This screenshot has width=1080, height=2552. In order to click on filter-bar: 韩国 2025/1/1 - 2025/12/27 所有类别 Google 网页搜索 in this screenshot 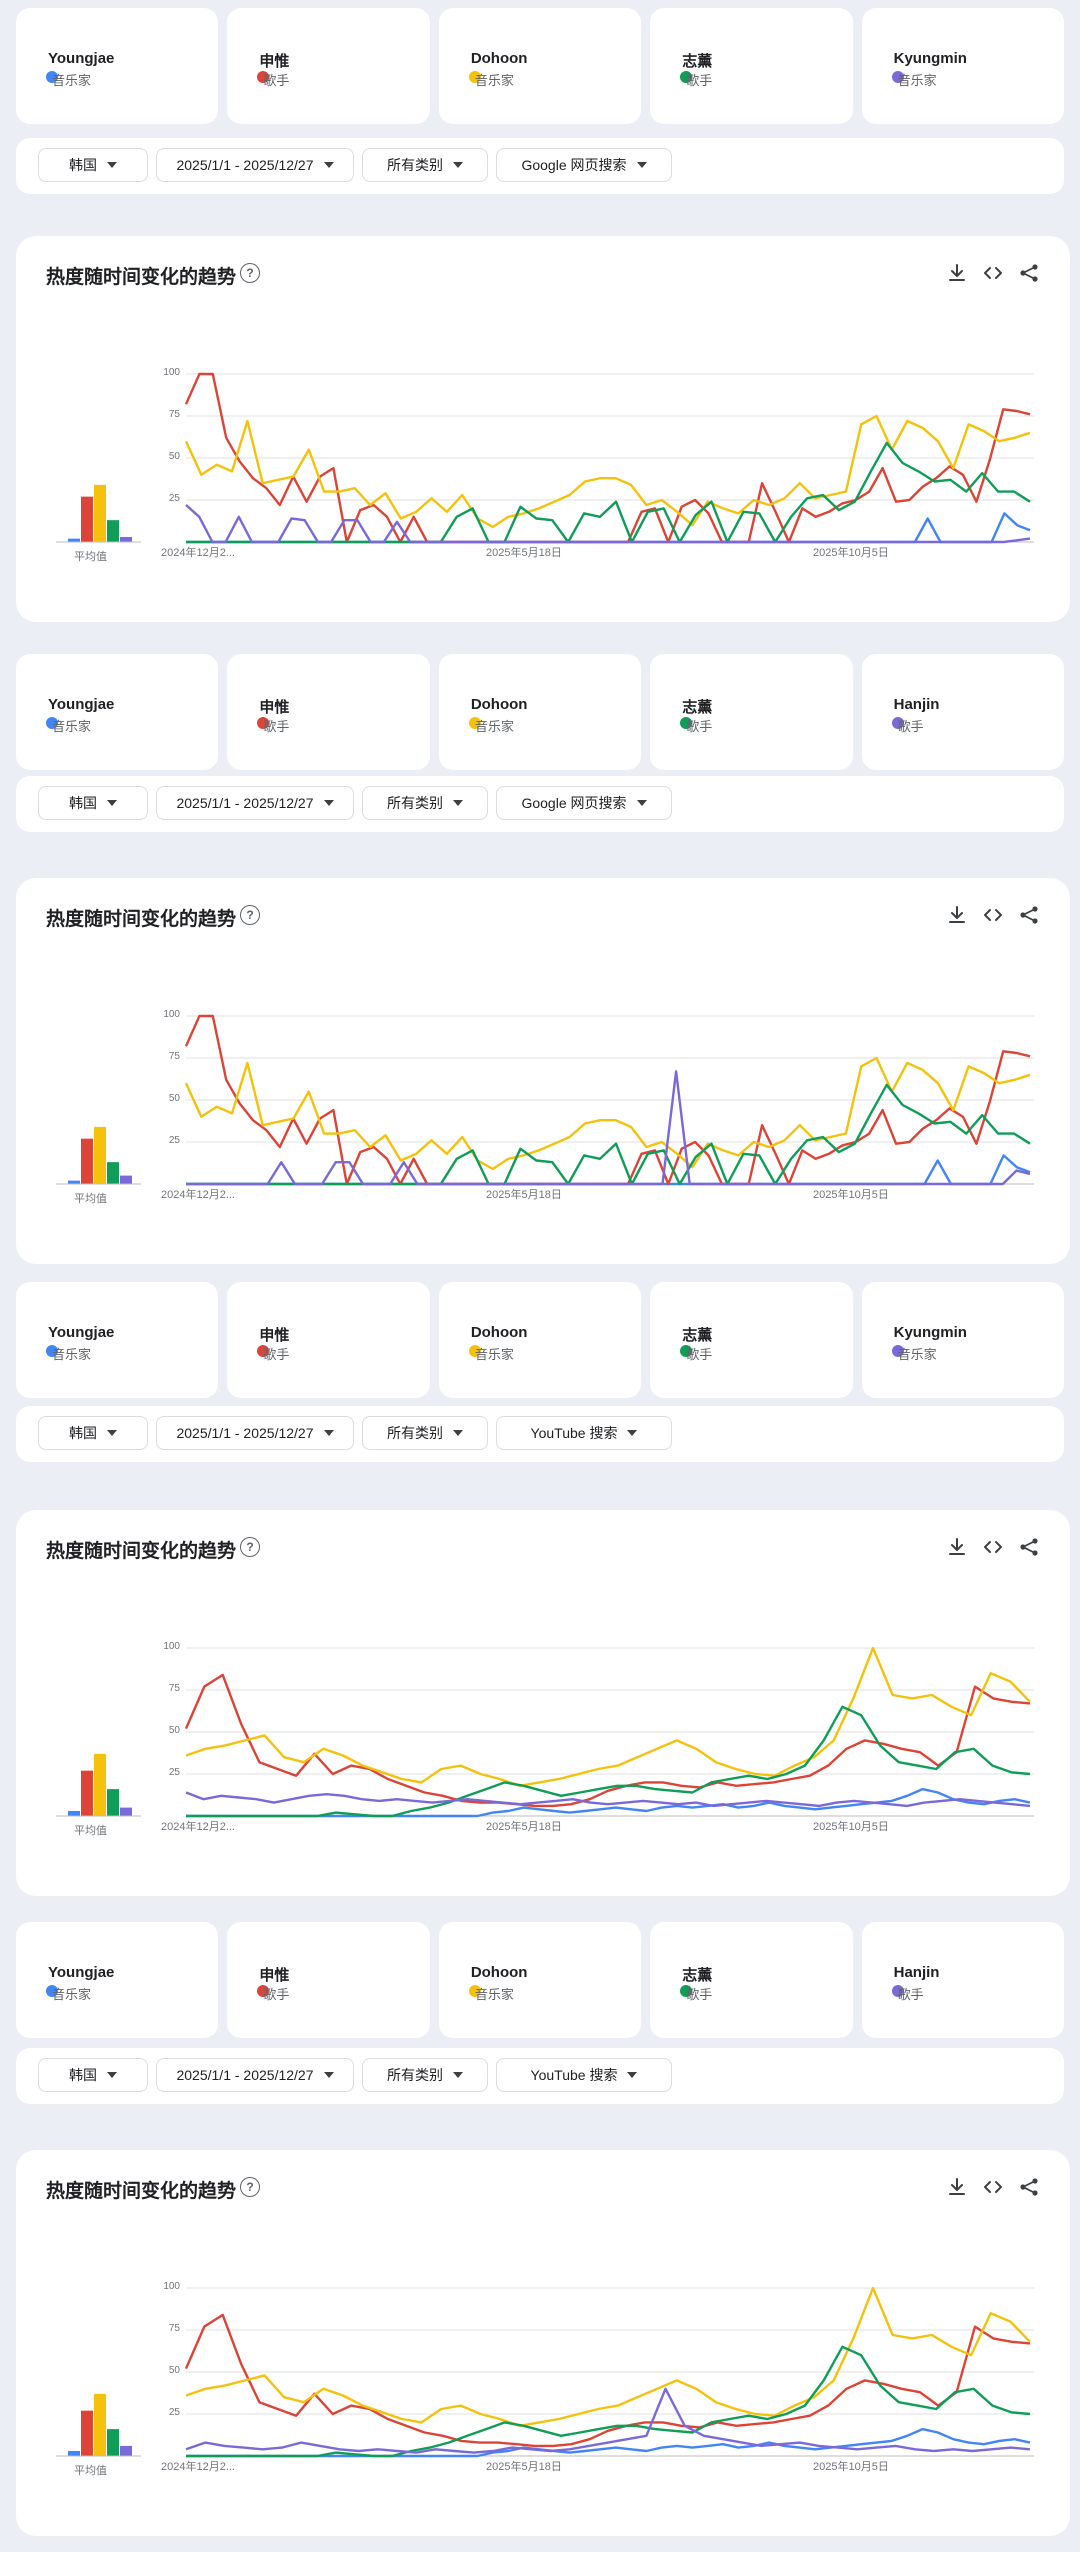, I will do `click(540, 804)`.